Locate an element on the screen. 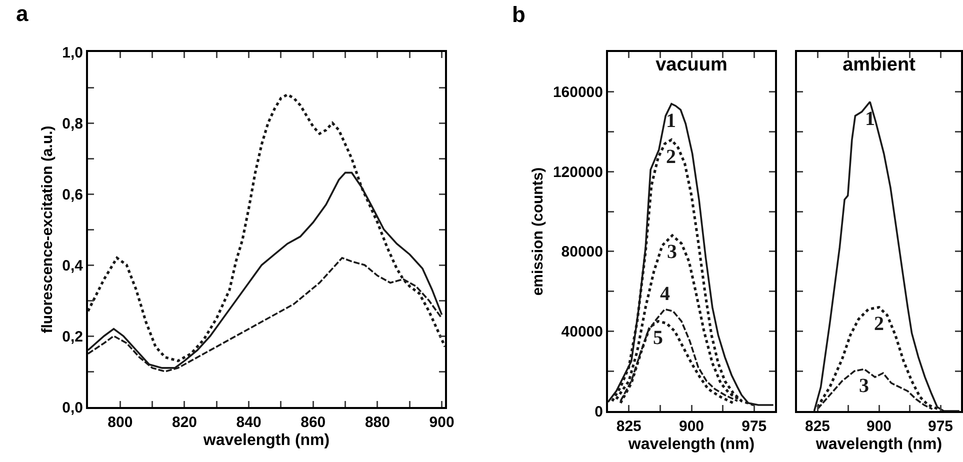 The height and width of the screenshot is (462, 963). chart-title: ambient is located at coordinates (879, 65).